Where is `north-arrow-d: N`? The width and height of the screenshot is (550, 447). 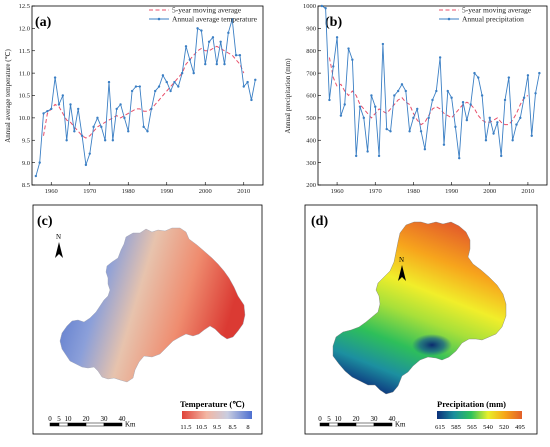 north-arrow-d: N is located at coordinates (402, 268).